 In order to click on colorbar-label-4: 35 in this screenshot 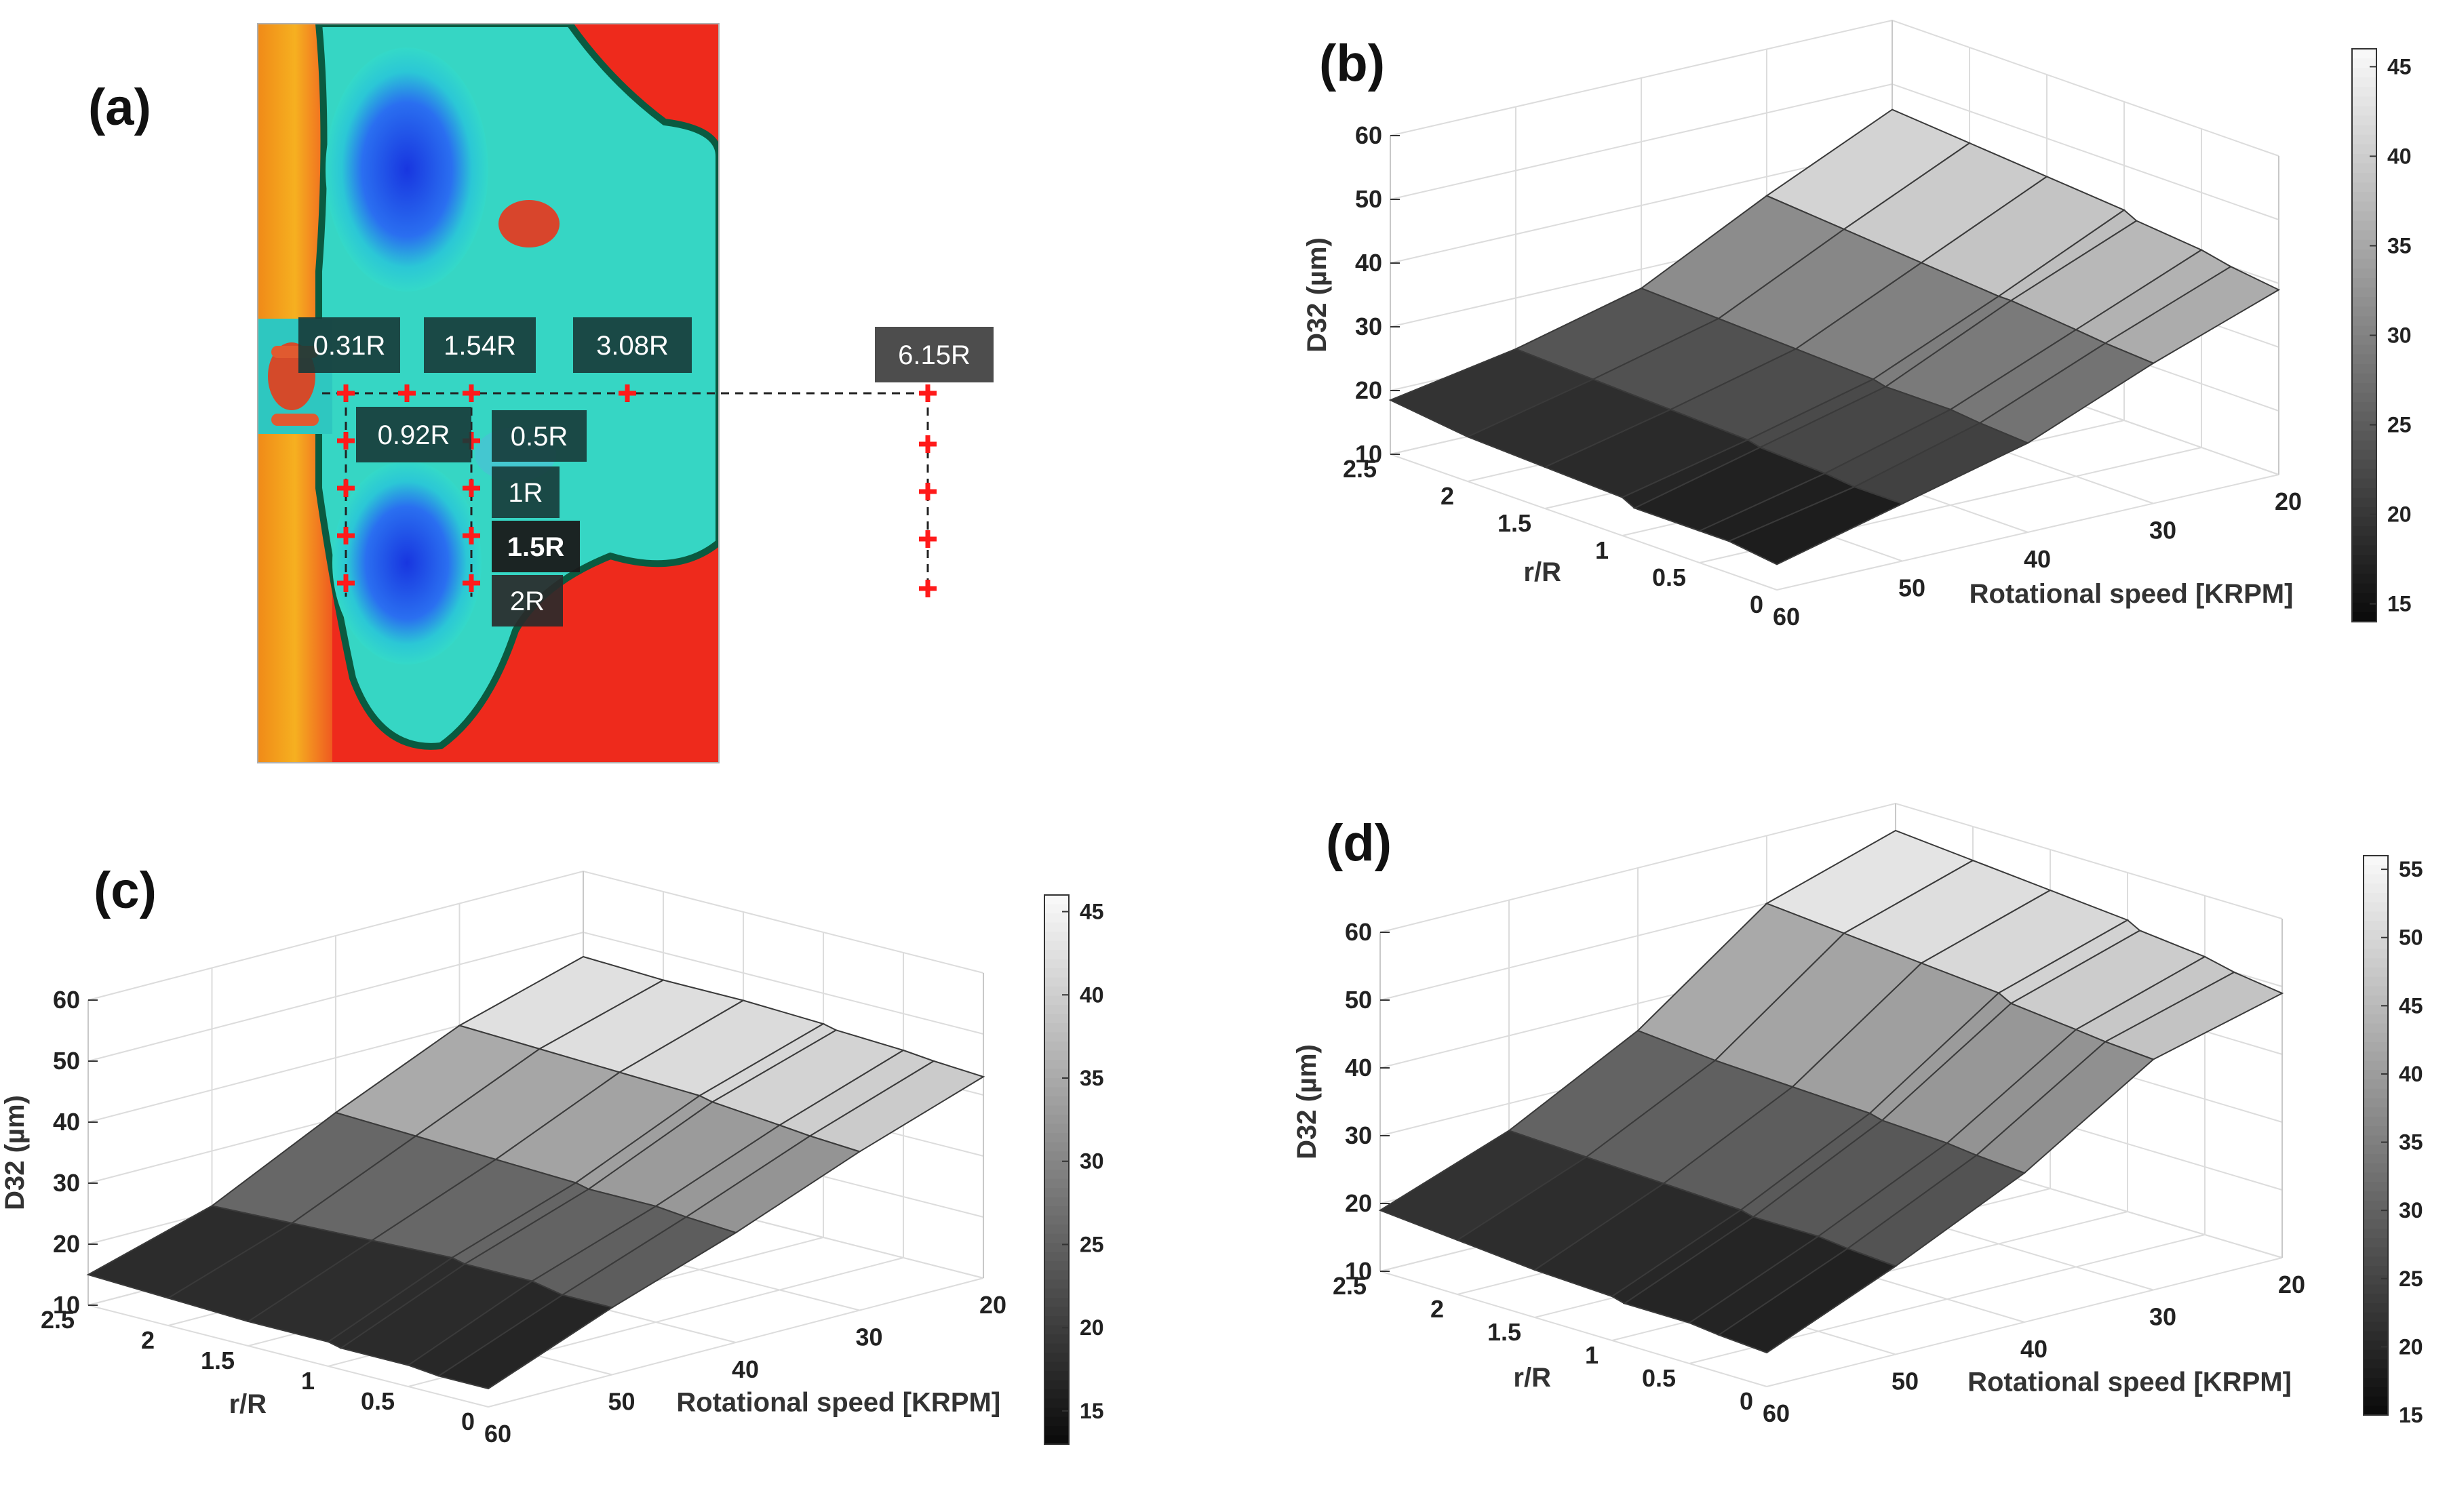, I will do `click(2399, 246)`.